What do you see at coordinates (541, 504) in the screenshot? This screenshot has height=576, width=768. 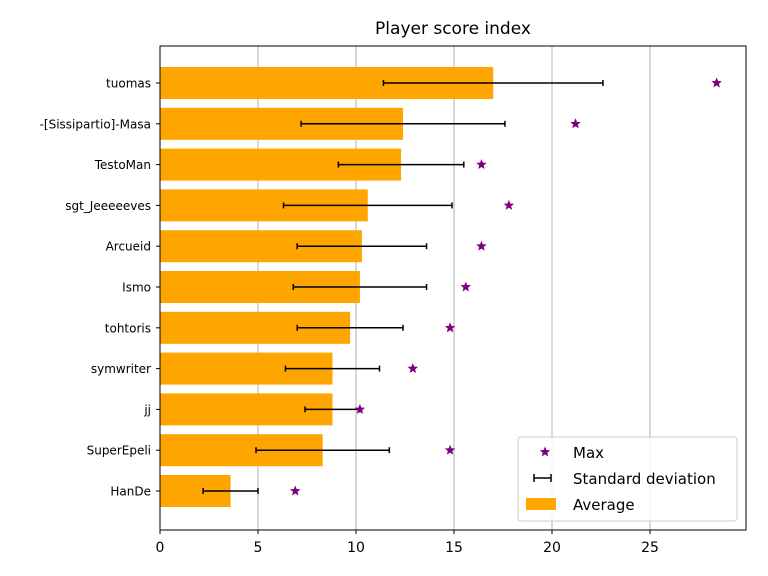 I see `legend-average-swatch` at bounding box center [541, 504].